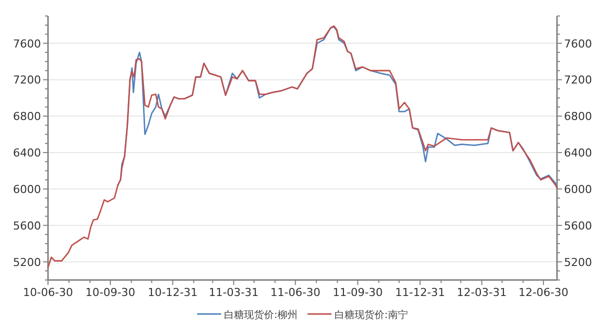 This screenshot has width=600, height=332. Describe the element at coordinates (357, 292) in the screenshot. I see `x-tick-label: 11-09-30` at that location.